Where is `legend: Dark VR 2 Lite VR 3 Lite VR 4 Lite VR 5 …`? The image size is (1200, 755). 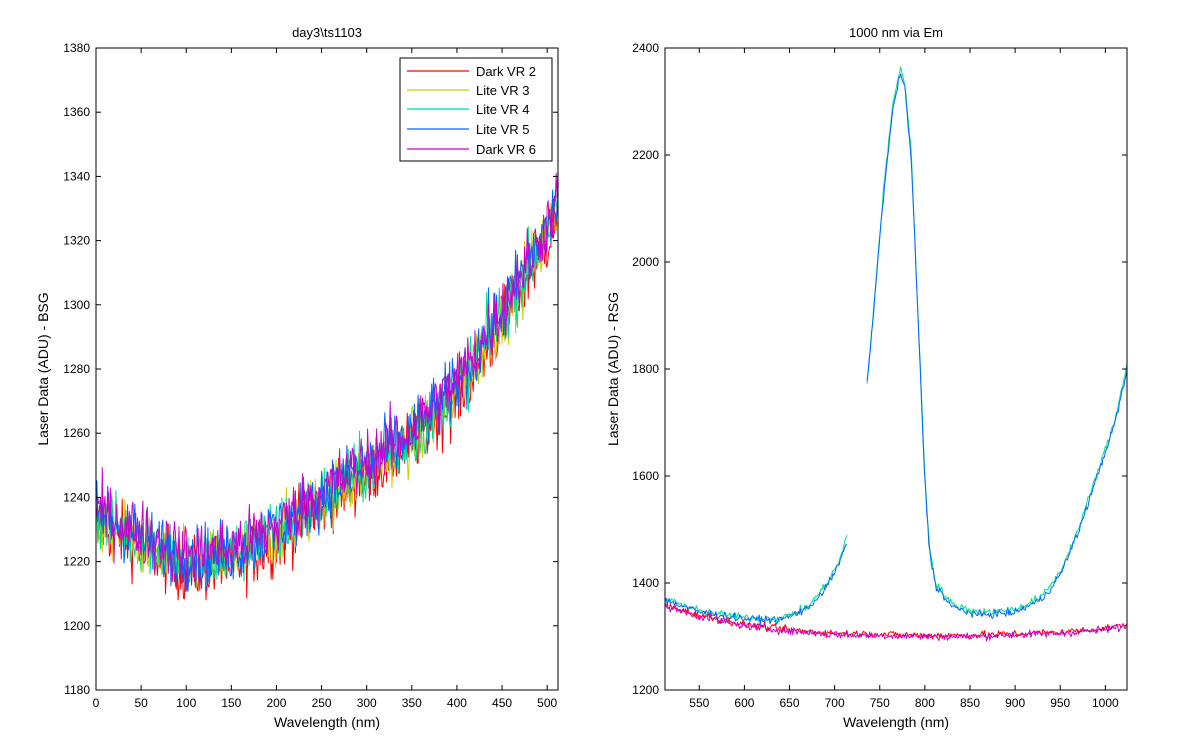 legend: Dark VR 2 Lite VR 3 Lite VR 4 Lite VR 5 … is located at coordinates (476, 109).